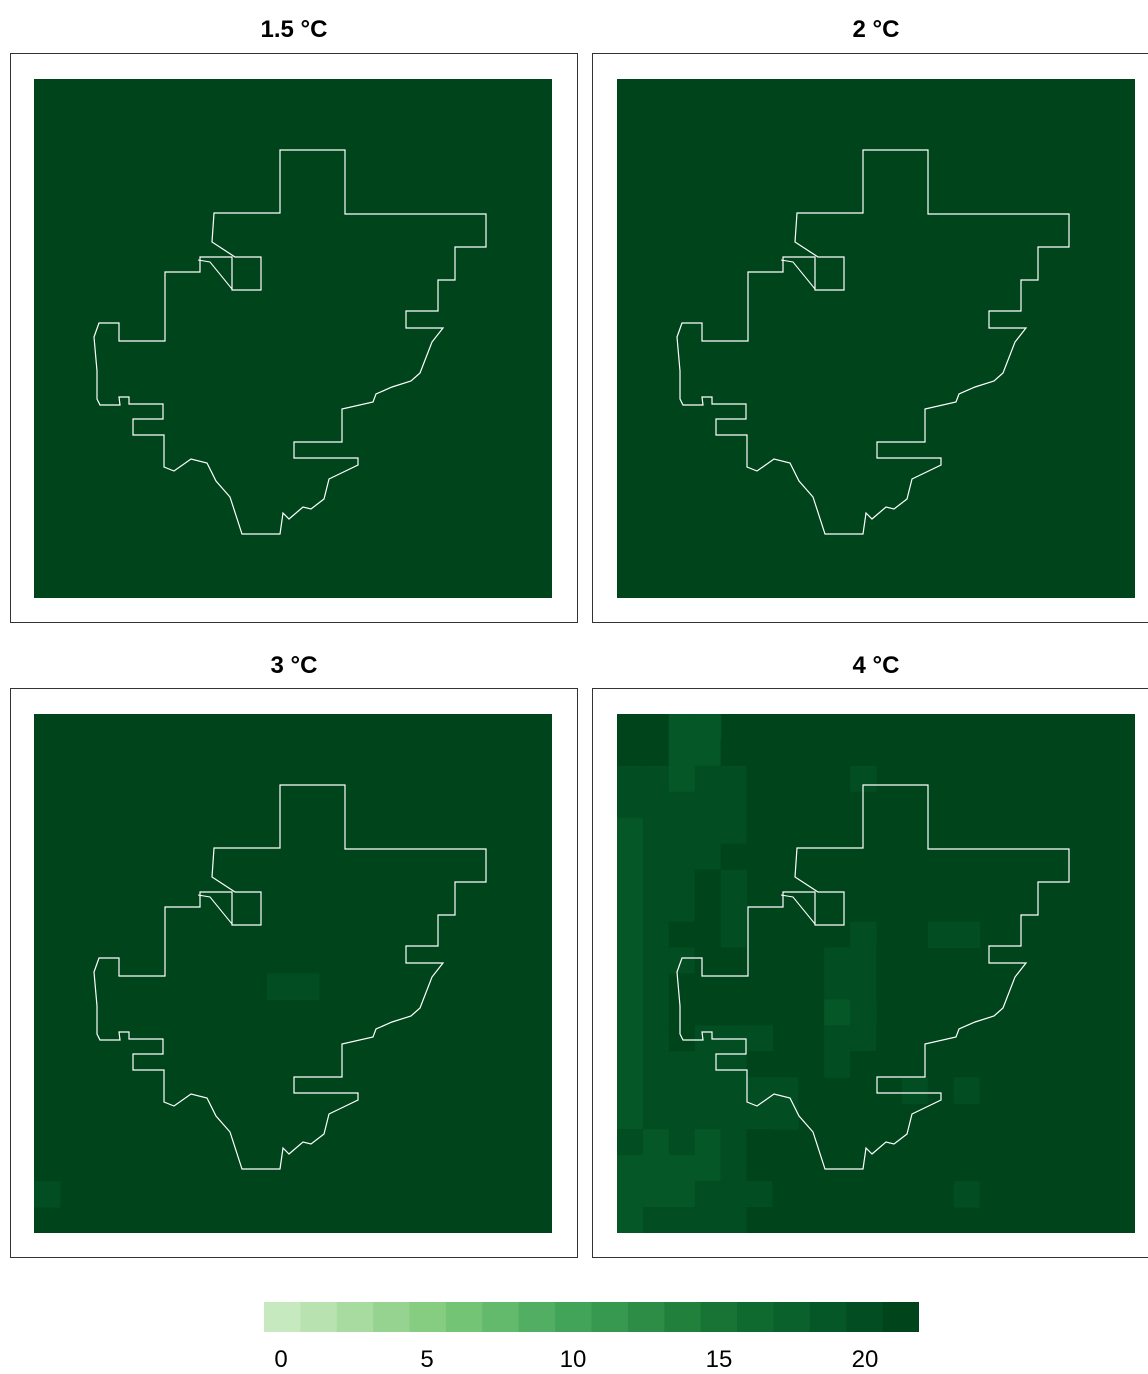  Describe the element at coordinates (591, 1317) in the screenshot. I see `colorbar` at that location.